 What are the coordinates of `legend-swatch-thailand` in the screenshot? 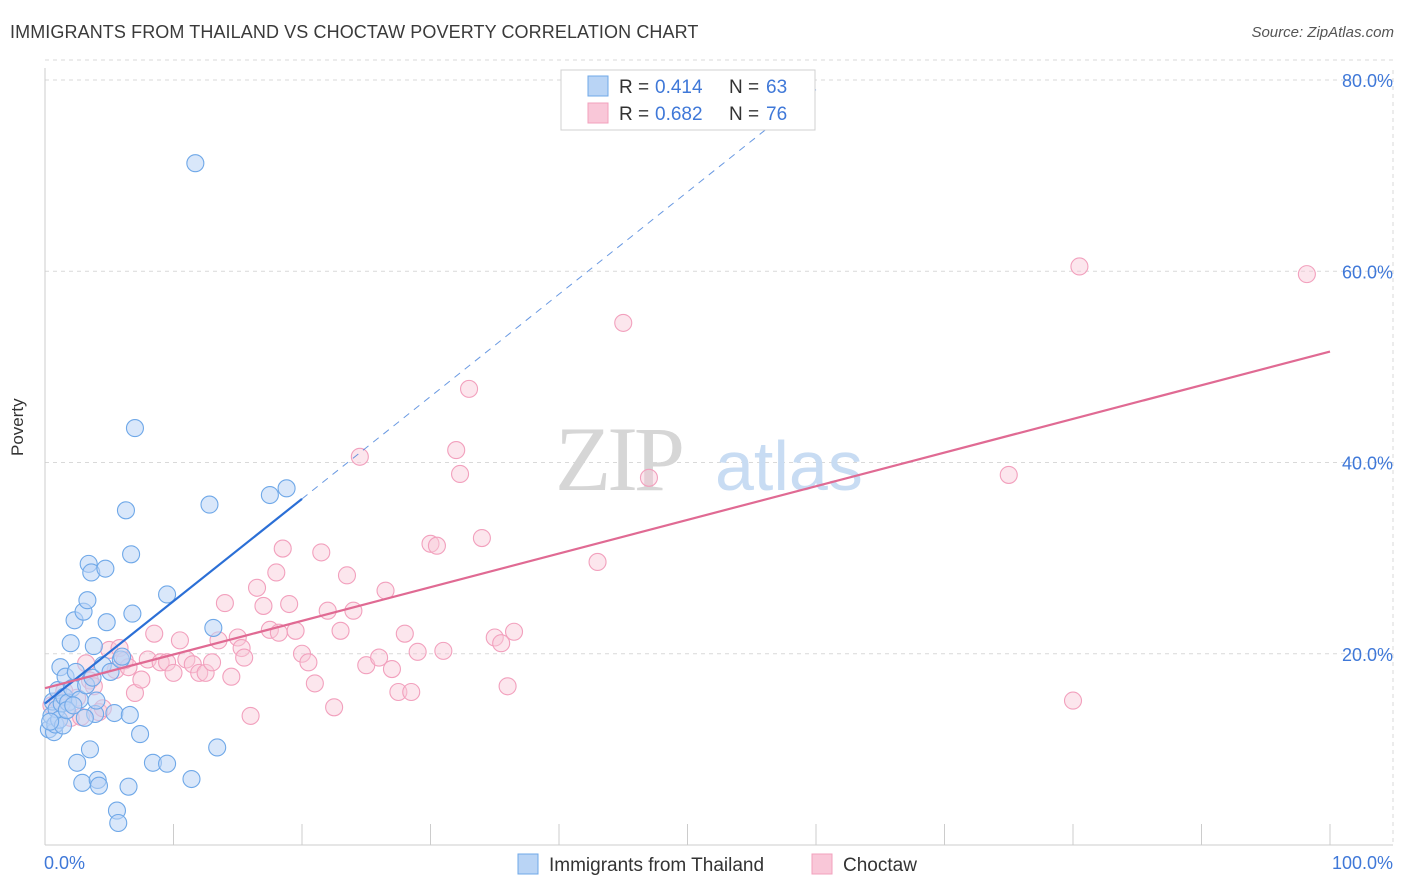 It's located at (528, 864).